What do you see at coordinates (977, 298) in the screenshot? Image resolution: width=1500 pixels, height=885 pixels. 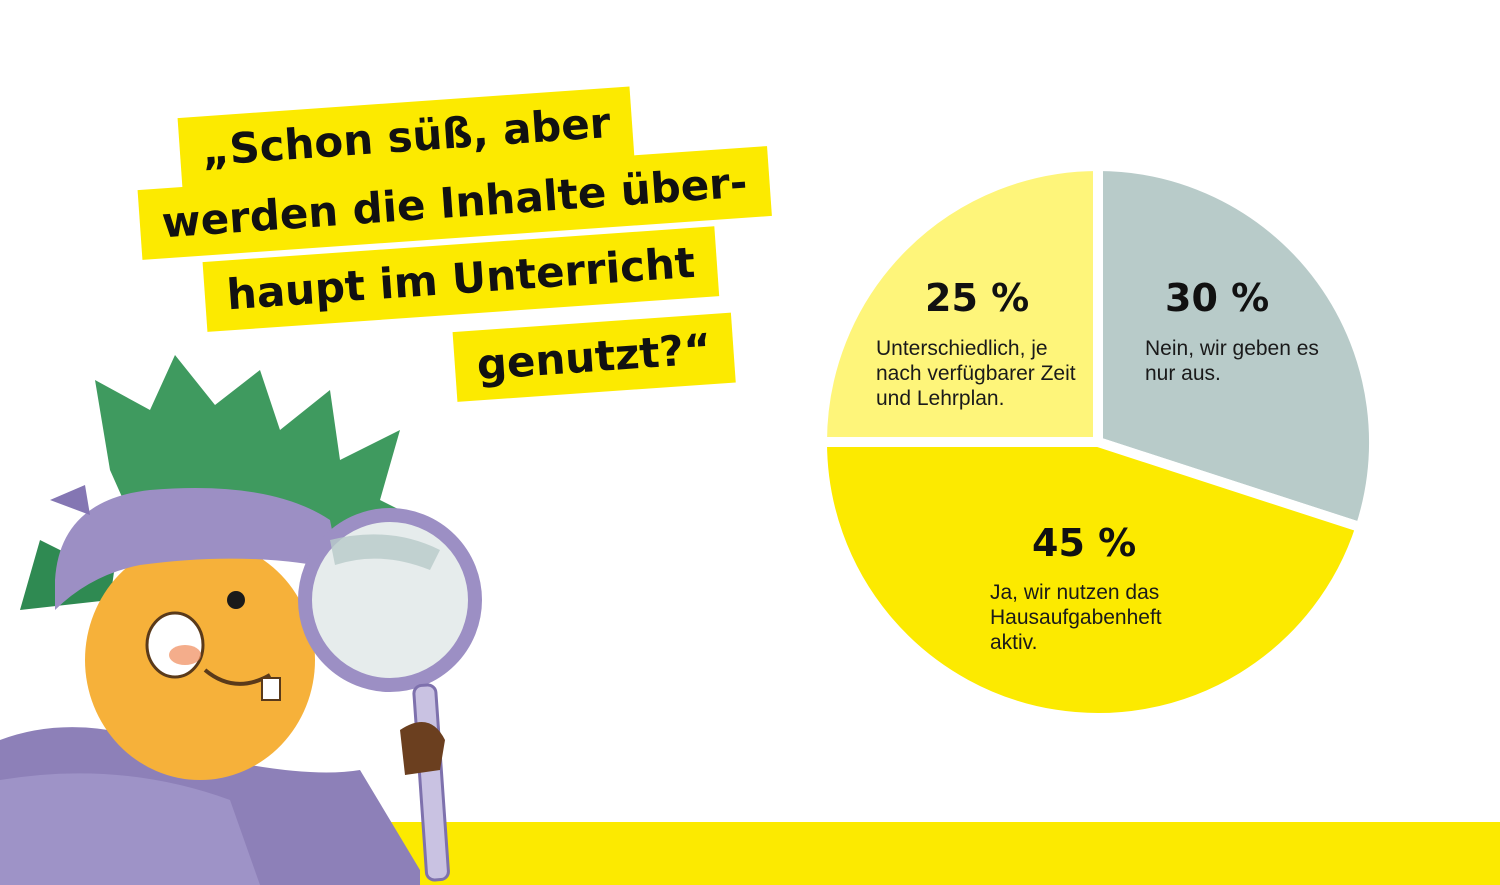 I see `slice-25-percent-label: 25 %` at bounding box center [977, 298].